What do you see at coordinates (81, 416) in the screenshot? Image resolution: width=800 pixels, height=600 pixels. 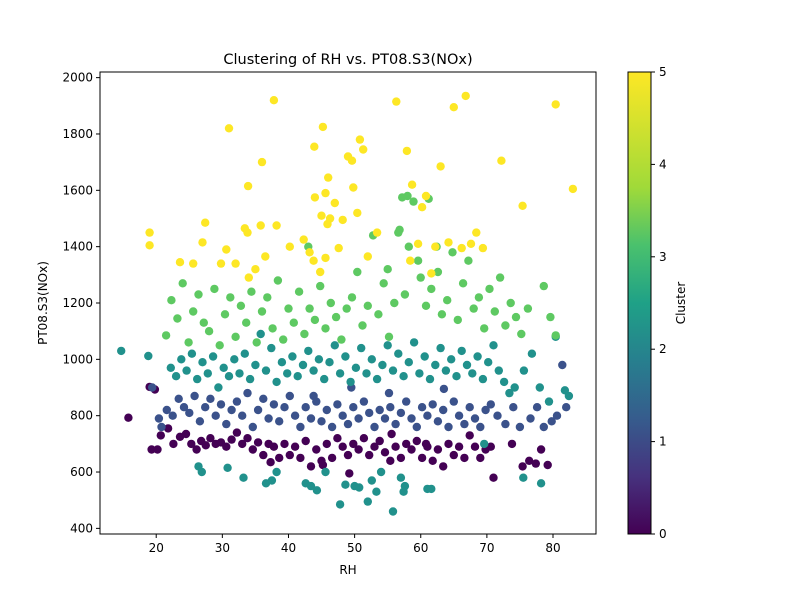 I see `y-tick-label: 800` at bounding box center [81, 416].